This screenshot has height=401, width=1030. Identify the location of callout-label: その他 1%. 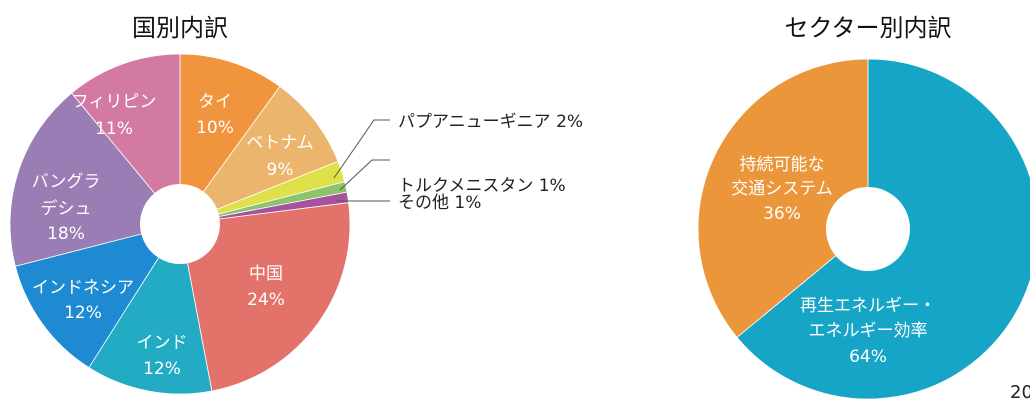
(439, 203).